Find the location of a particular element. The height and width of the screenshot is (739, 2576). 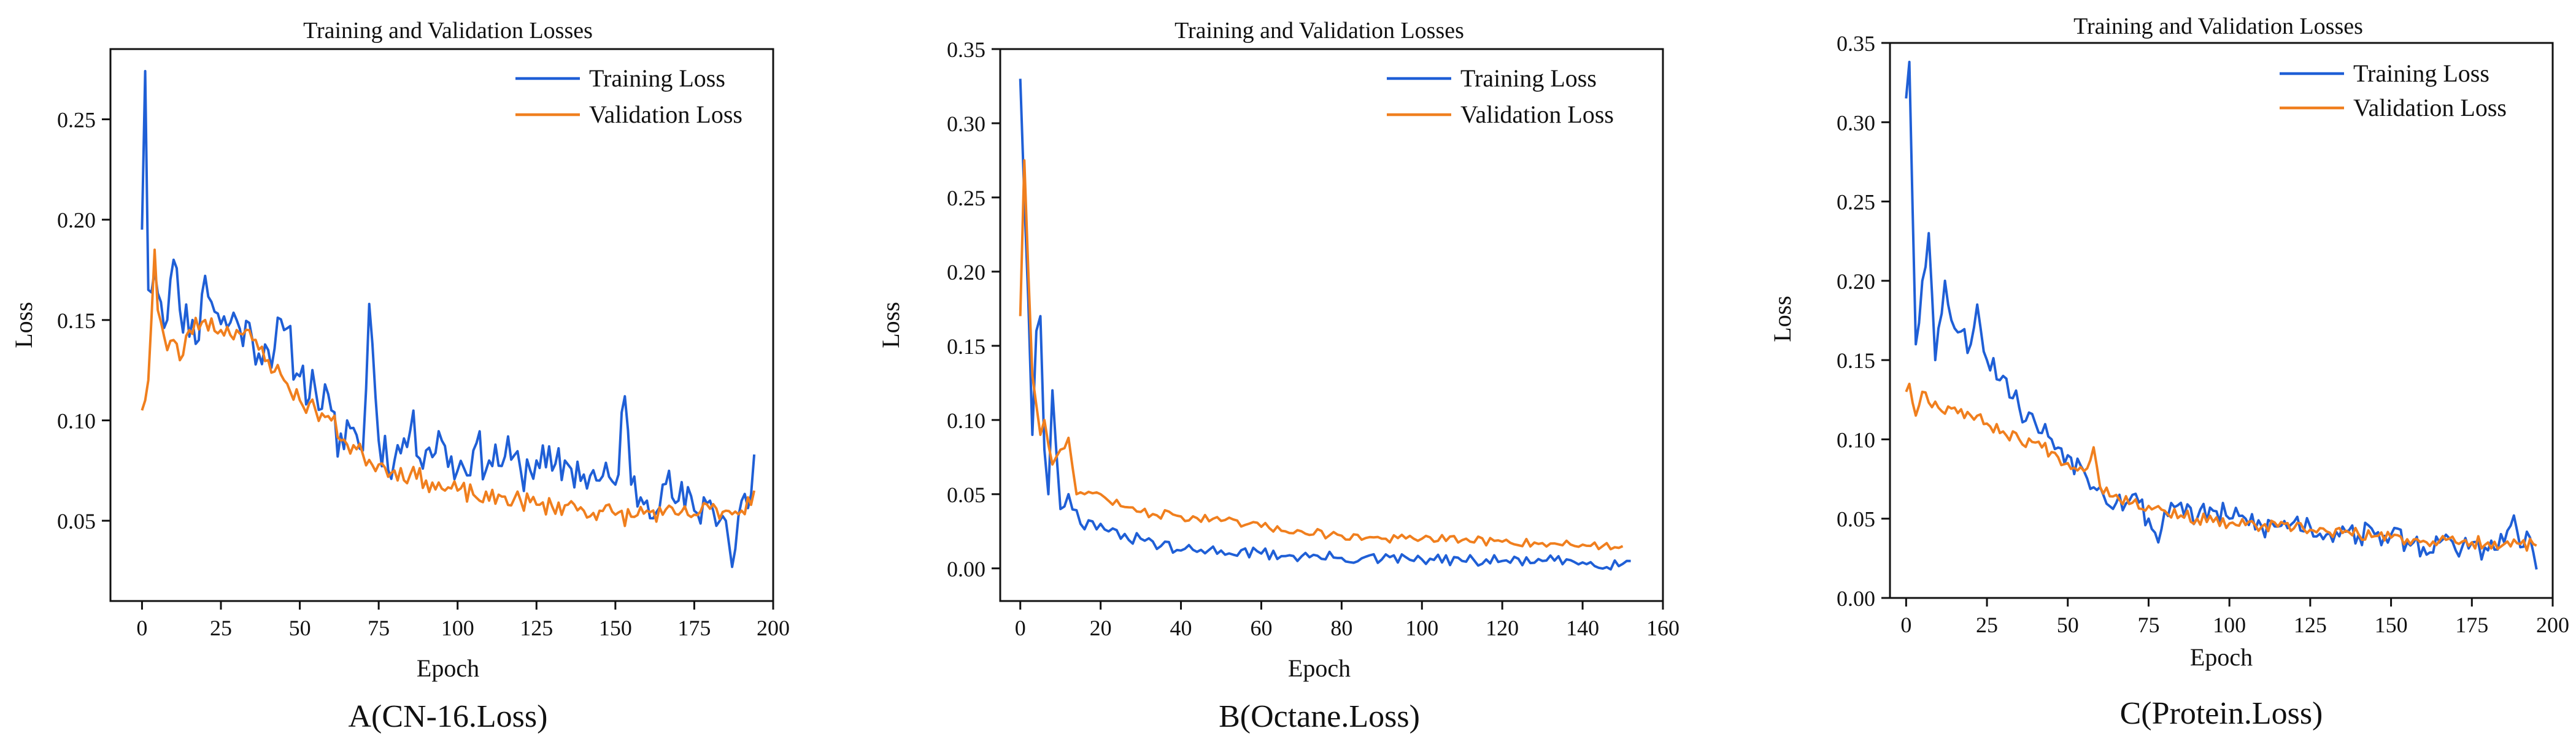

x-tick-label: 80 is located at coordinates (1341, 628).